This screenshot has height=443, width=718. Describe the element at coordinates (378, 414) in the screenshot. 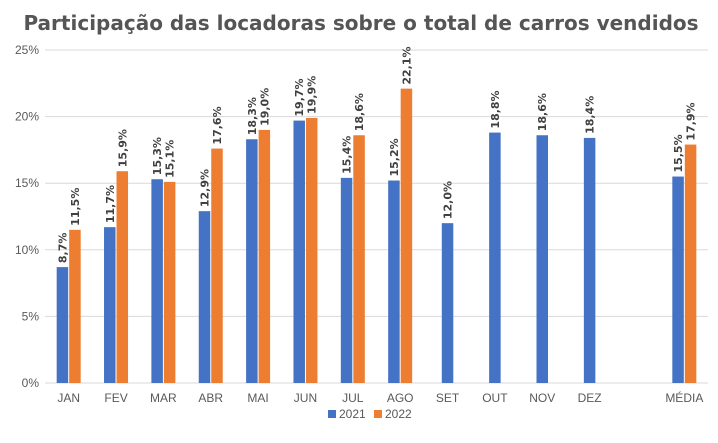

I see `legend-swatch-2022` at that location.